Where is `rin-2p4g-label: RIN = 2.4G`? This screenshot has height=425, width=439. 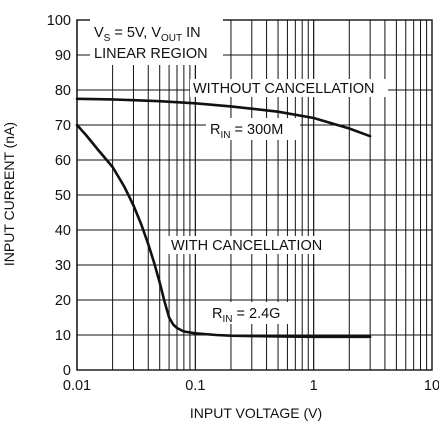 rin-2p4g-label: RIN = 2.4G is located at coordinates (246, 315).